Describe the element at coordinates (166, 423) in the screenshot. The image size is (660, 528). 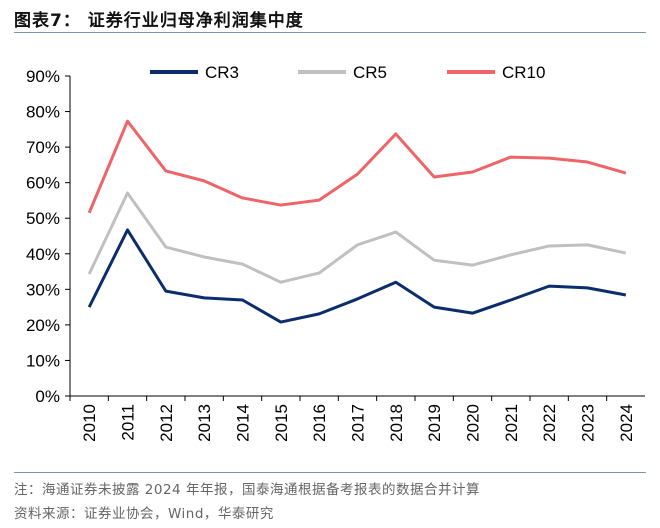
I see `x-tick-label: 2012` at that location.